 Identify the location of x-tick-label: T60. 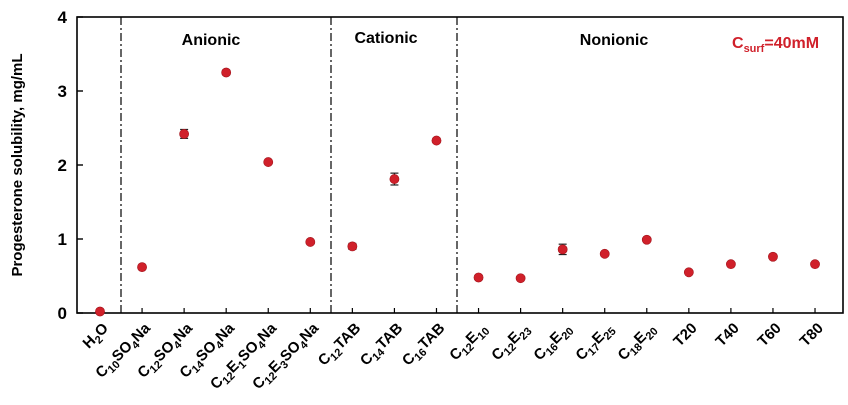
(769, 335).